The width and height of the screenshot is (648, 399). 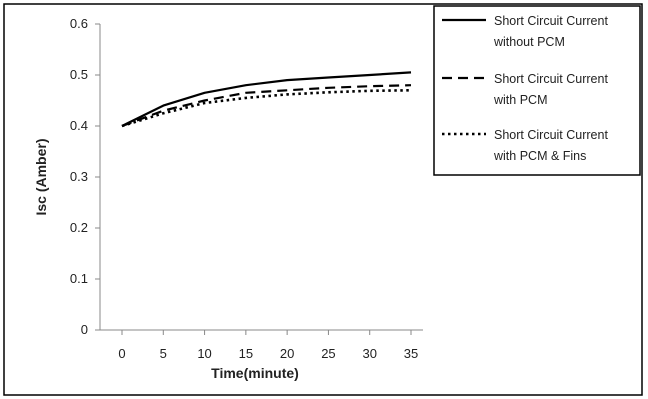 What do you see at coordinates (204, 353) in the screenshot?
I see `x-tick-label: 10` at bounding box center [204, 353].